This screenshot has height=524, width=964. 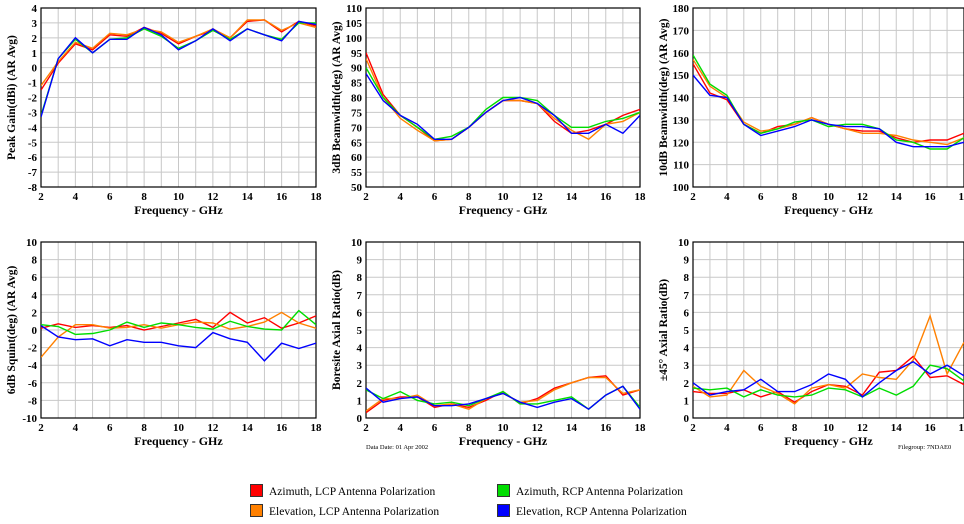 What do you see at coordinates (681, 76) in the screenshot?
I see `y-tick-label: 150` at bounding box center [681, 76].